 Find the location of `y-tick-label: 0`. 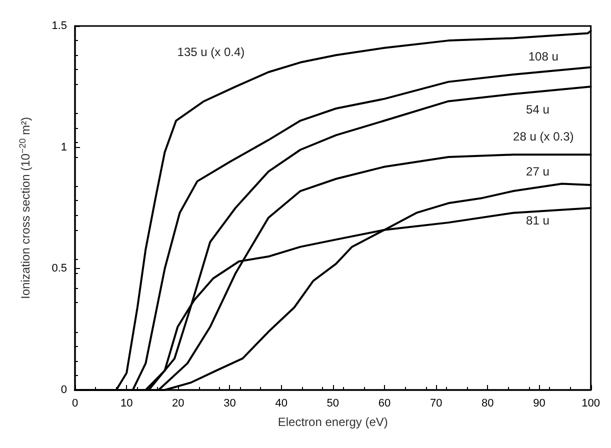

y-tick-label: 0 is located at coordinates (63, 390).